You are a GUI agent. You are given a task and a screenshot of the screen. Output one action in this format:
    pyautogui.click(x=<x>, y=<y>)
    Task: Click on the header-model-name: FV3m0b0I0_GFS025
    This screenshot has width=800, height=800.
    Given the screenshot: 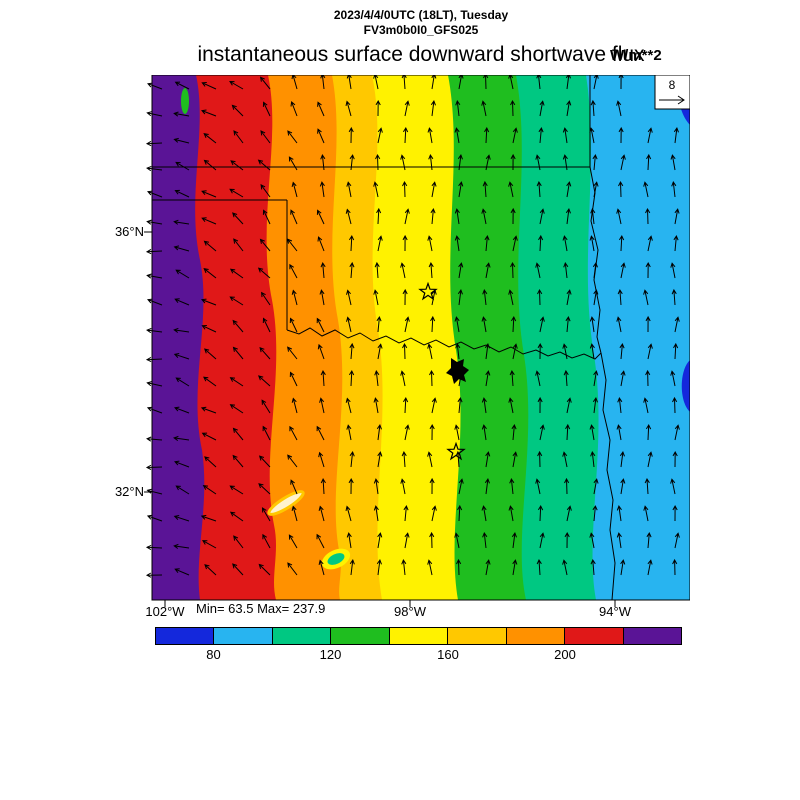 What is the action you would take?
    pyautogui.click(x=421, y=30)
    